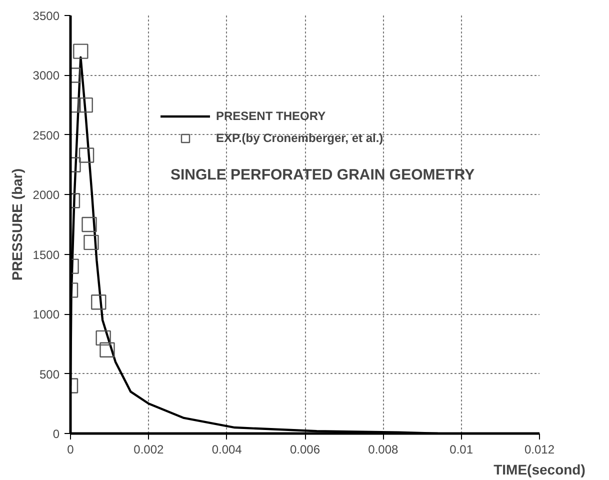 This screenshot has height=480, width=609. Describe the element at coordinates (383, 449) in the screenshot. I see `x-tick-label: 0.008` at that location.